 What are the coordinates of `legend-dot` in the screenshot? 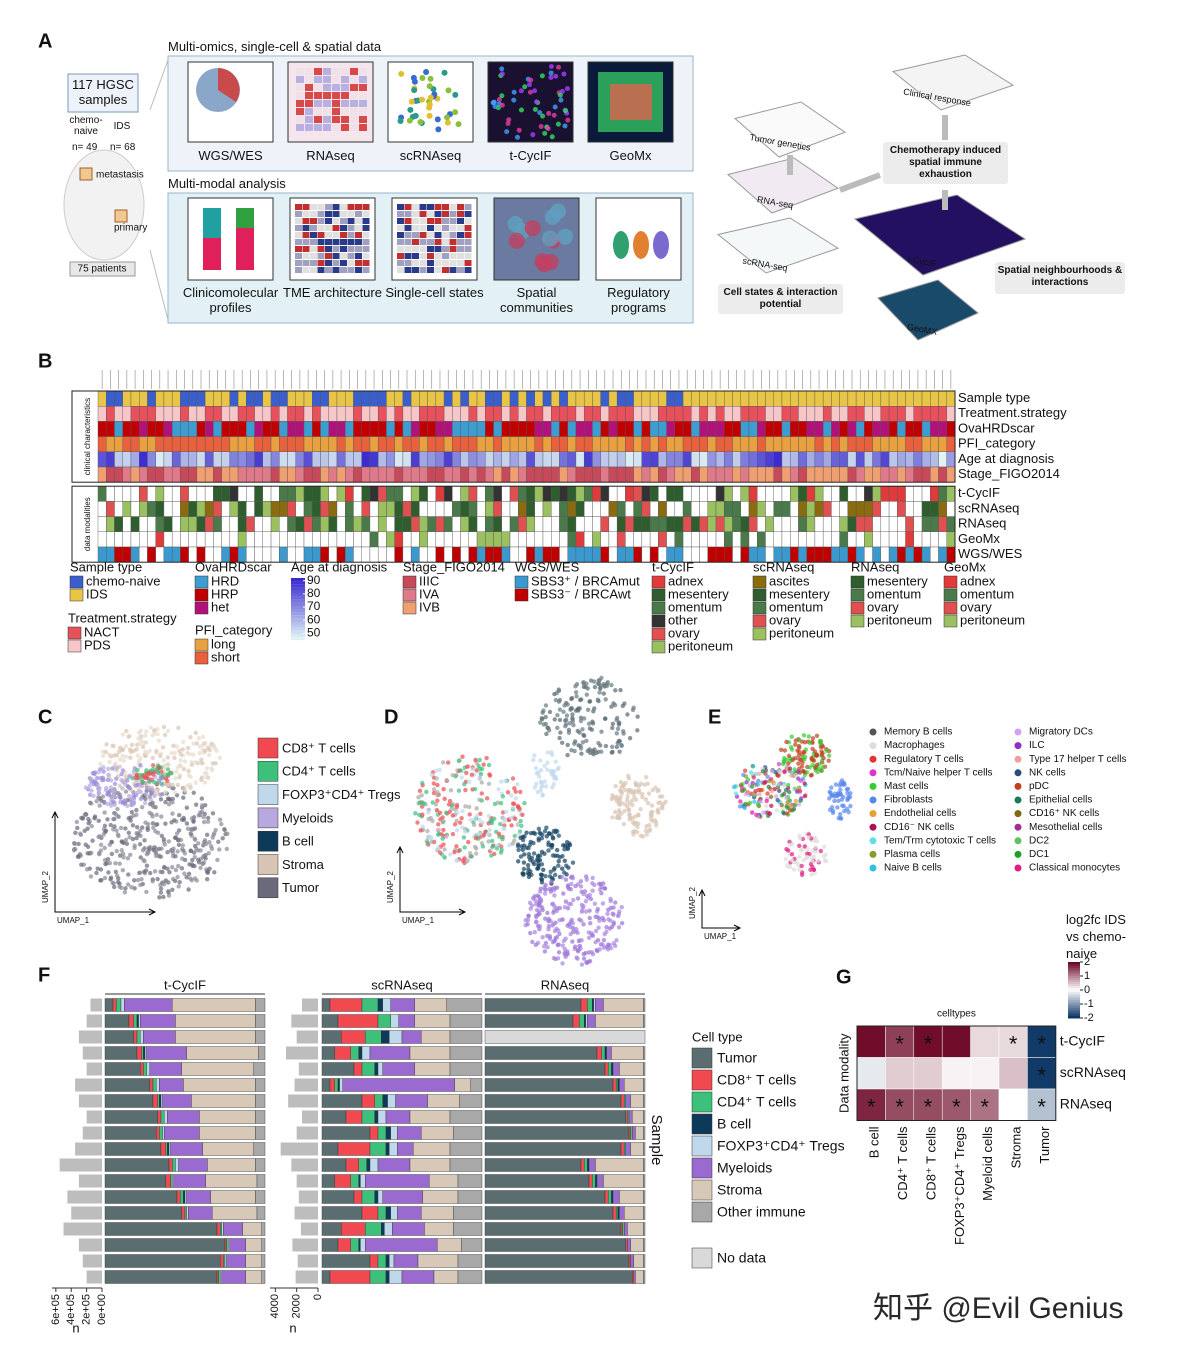 It's located at (873, 759).